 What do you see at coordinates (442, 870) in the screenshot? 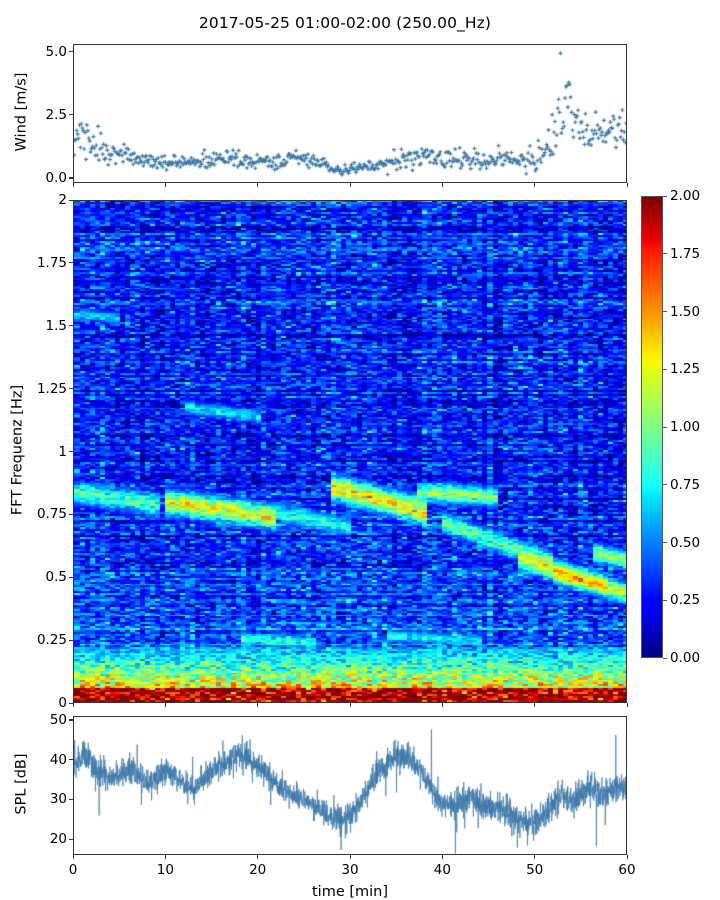
I see `x-tick-label: 40` at bounding box center [442, 870].